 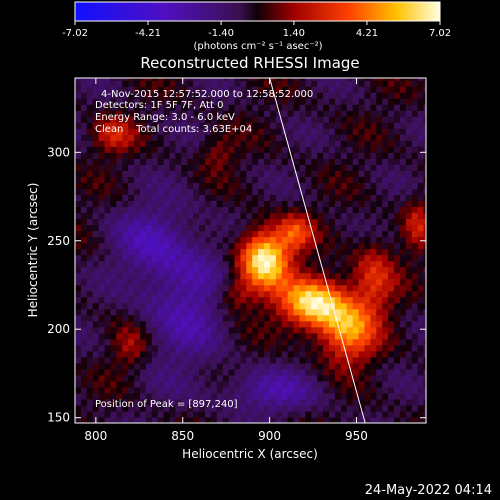 I want to click on x-axis-label: Heliocentric X (arcsec), so click(x=250, y=454).